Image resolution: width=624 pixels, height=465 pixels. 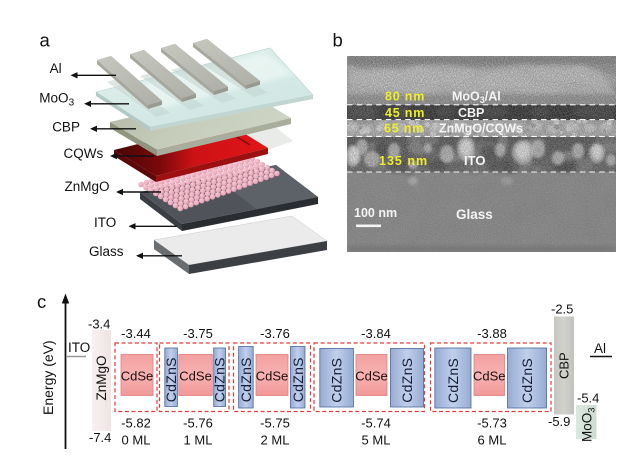 What do you see at coordinates (48, 377) in the screenshot?
I see `svg-text: Energy (eV)` at bounding box center [48, 377].